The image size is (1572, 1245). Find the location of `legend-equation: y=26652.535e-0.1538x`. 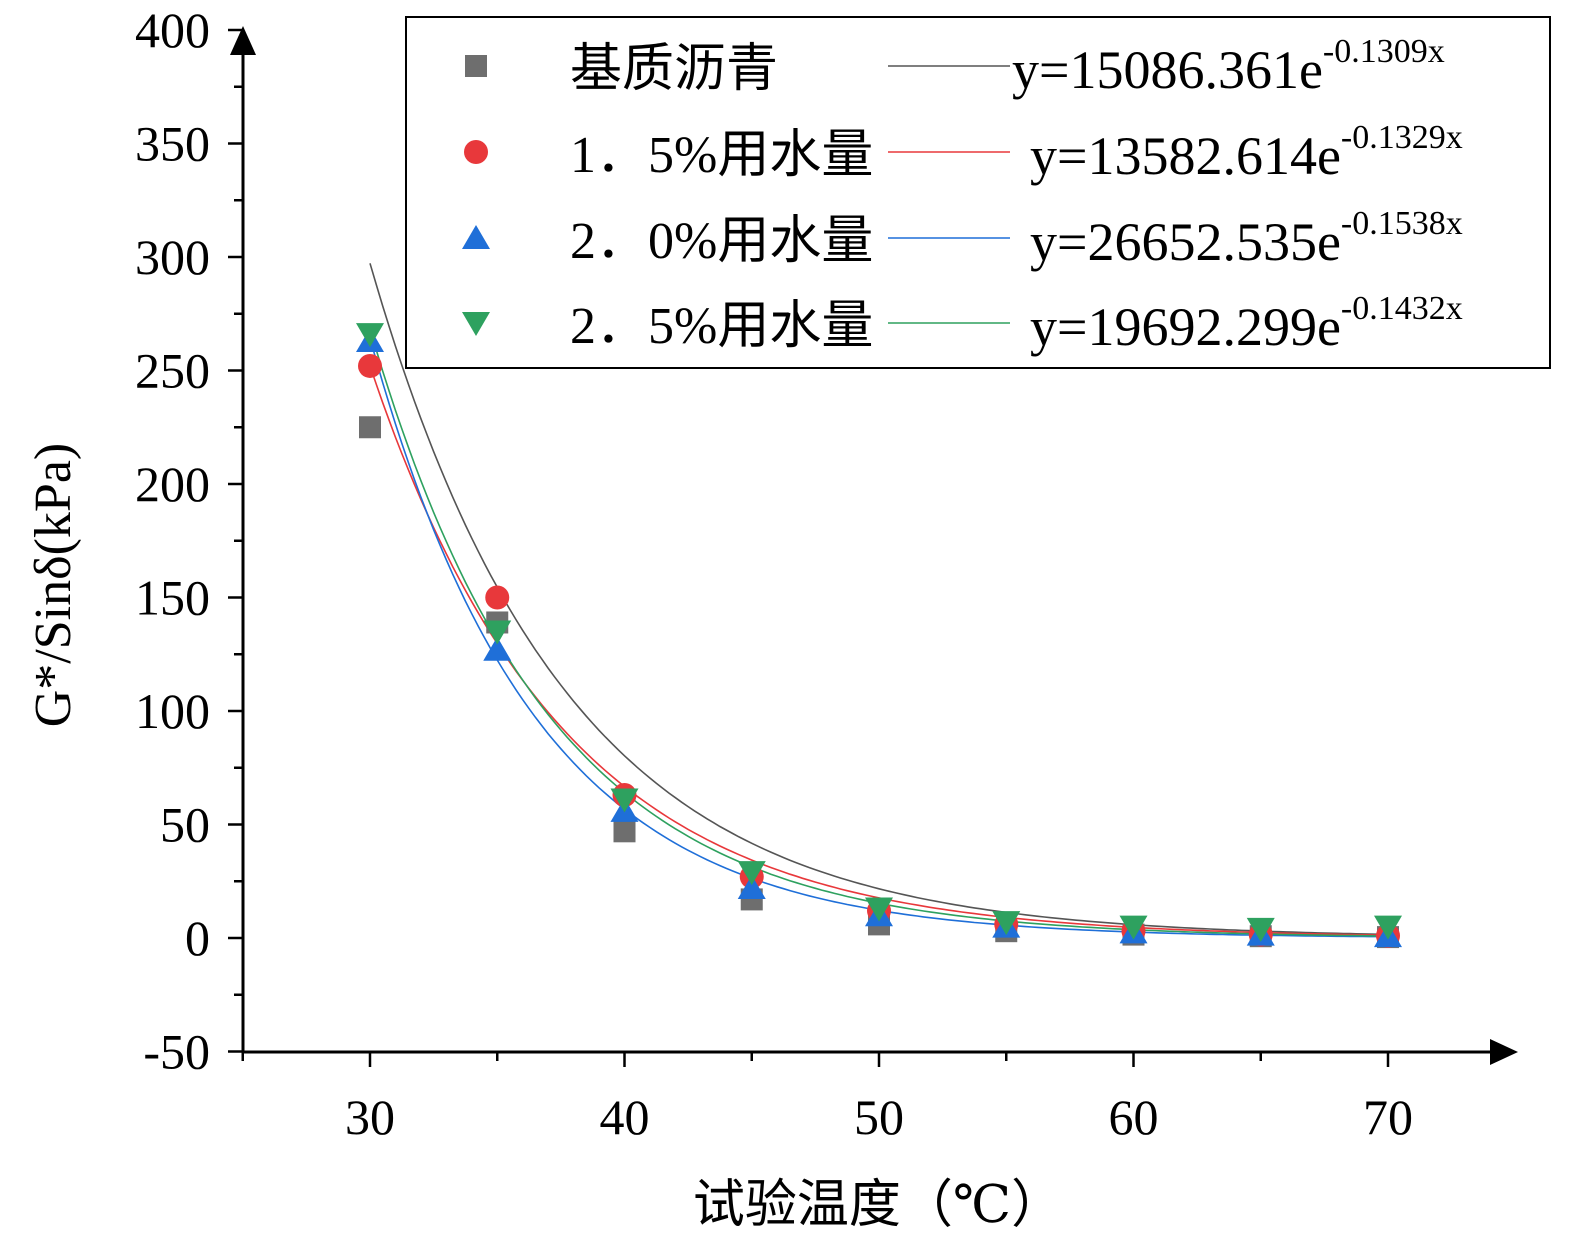

legend-equation: y=26652.535e-0.1538x is located at coordinates (1246, 238).